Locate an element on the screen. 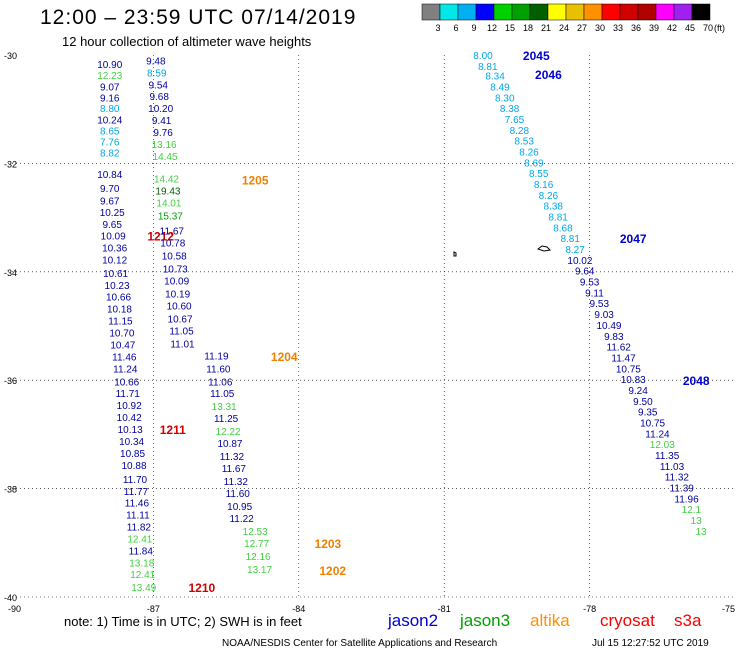  wave-height-label: 9.48 is located at coordinates (156, 61).